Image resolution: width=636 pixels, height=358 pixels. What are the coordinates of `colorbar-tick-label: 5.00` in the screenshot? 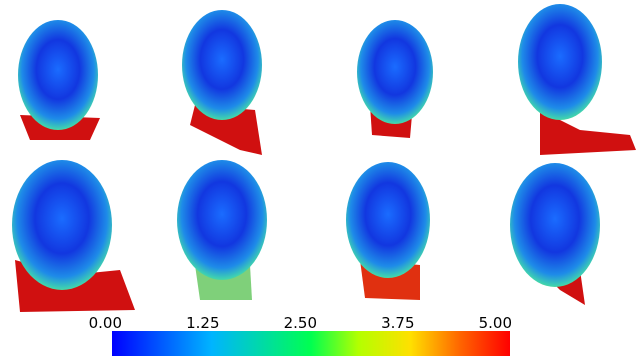 It's located at (495, 323).